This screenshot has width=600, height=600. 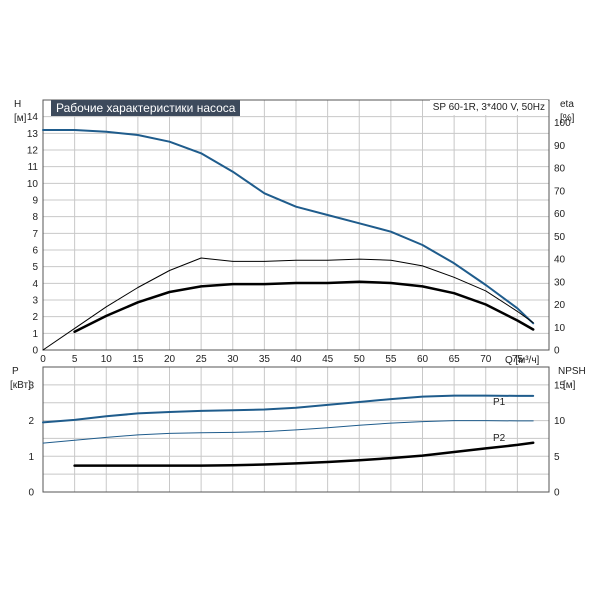 I want to click on x-tick-label: 40, so click(x=296, y=359).